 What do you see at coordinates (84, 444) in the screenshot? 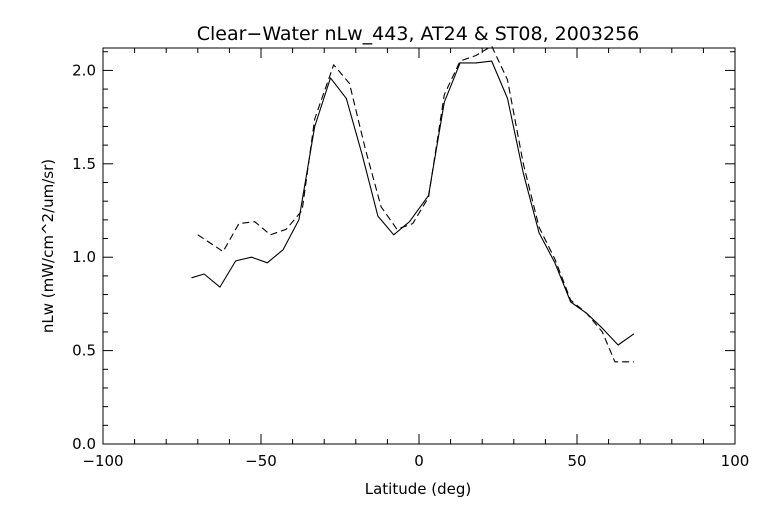
I see `y-tick-label: 0.0` at bounding box center [84, 444].